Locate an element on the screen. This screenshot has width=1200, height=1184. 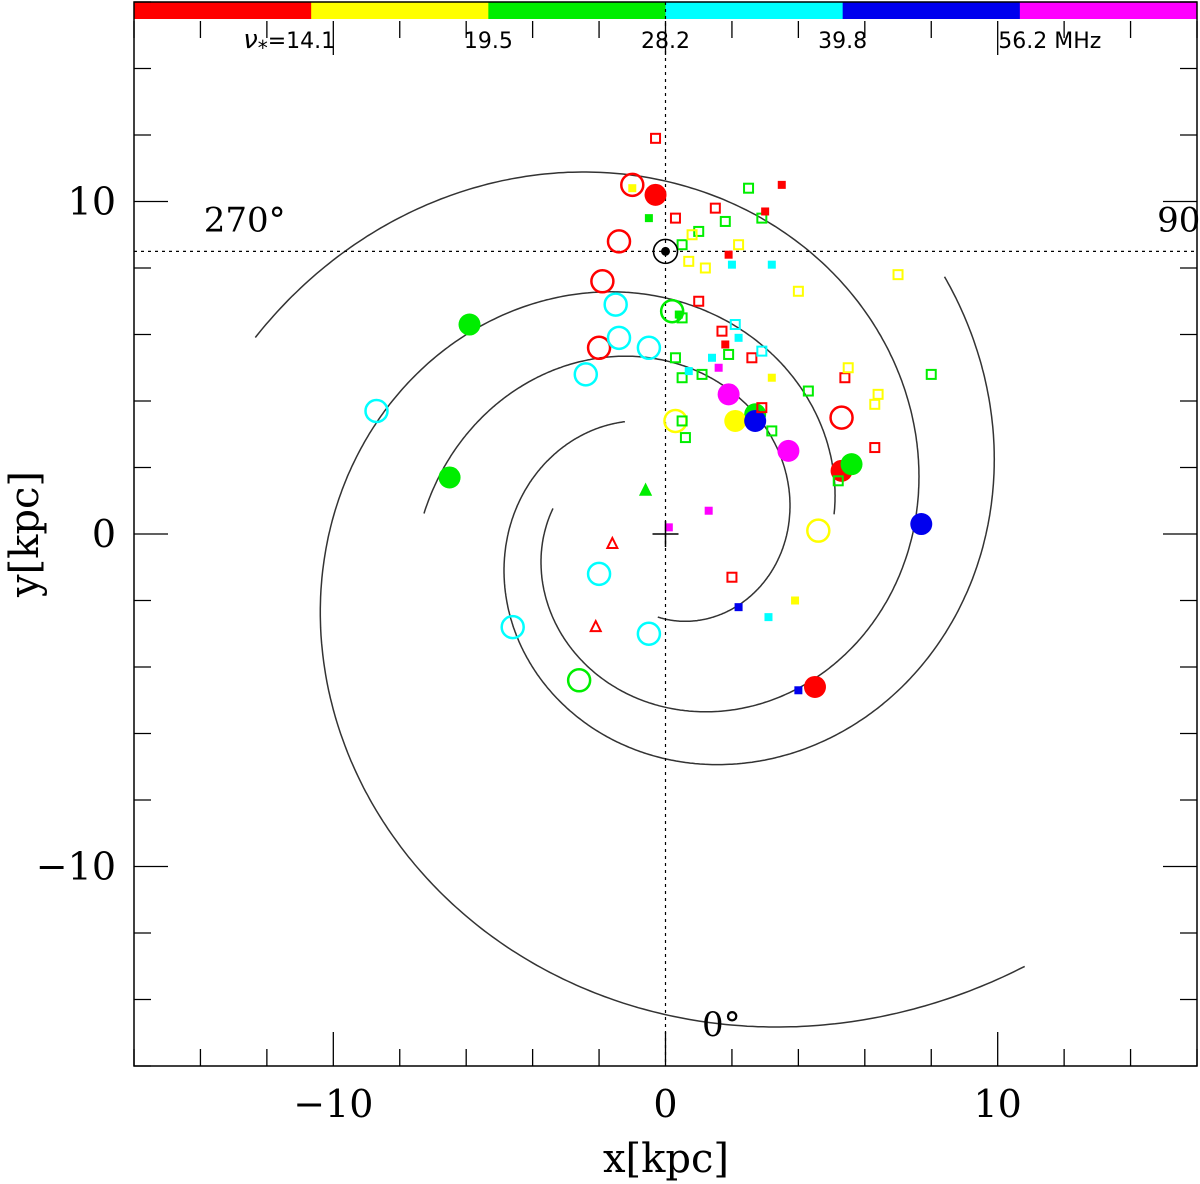
y-tick-label: 10 is located at coordinates (92, 202).